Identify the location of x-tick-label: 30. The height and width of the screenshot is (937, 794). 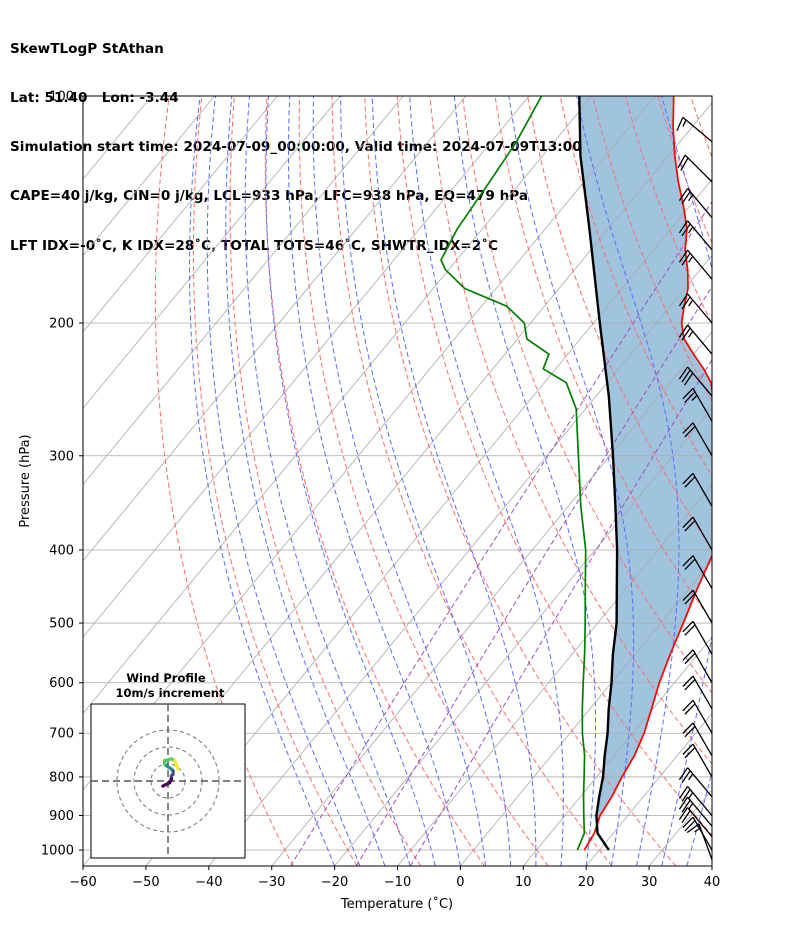
(649, 882).